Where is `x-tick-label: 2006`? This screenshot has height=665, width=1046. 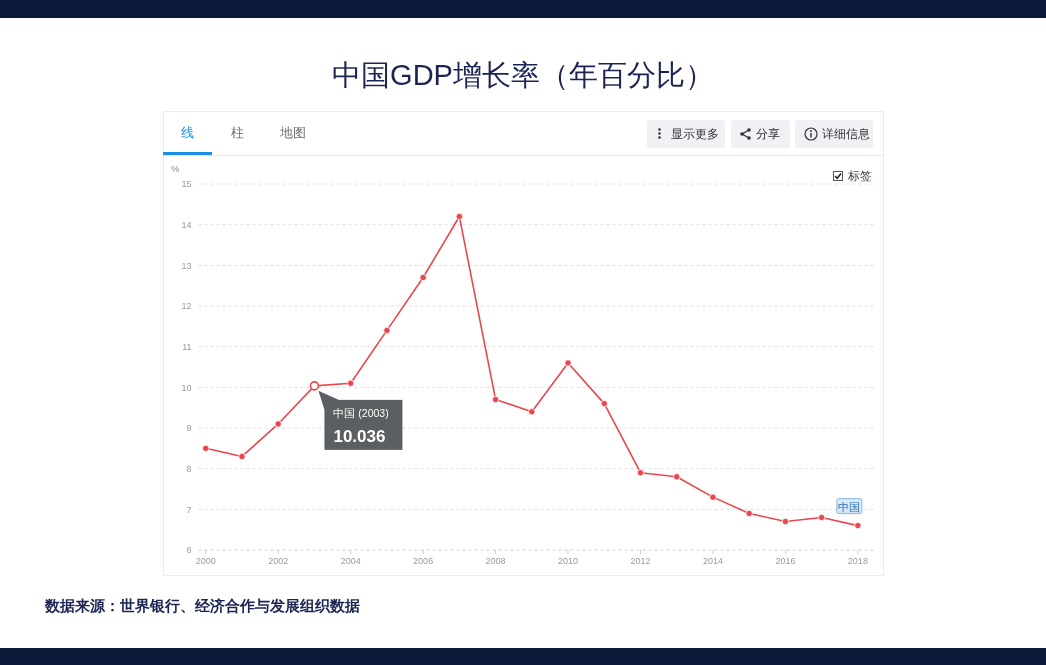 x-tick-label: 2006 is located at coordinates (423, 561).